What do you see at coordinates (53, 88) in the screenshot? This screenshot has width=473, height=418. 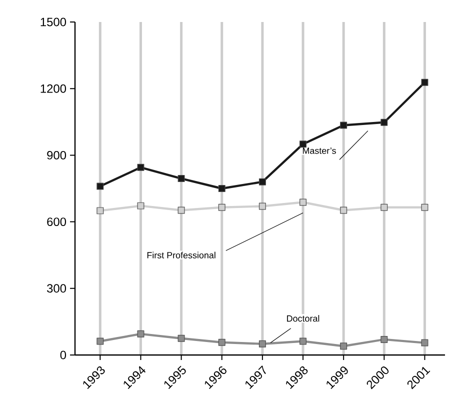 I see `y-tick-label: 1200` at bounding box center [53, 88].